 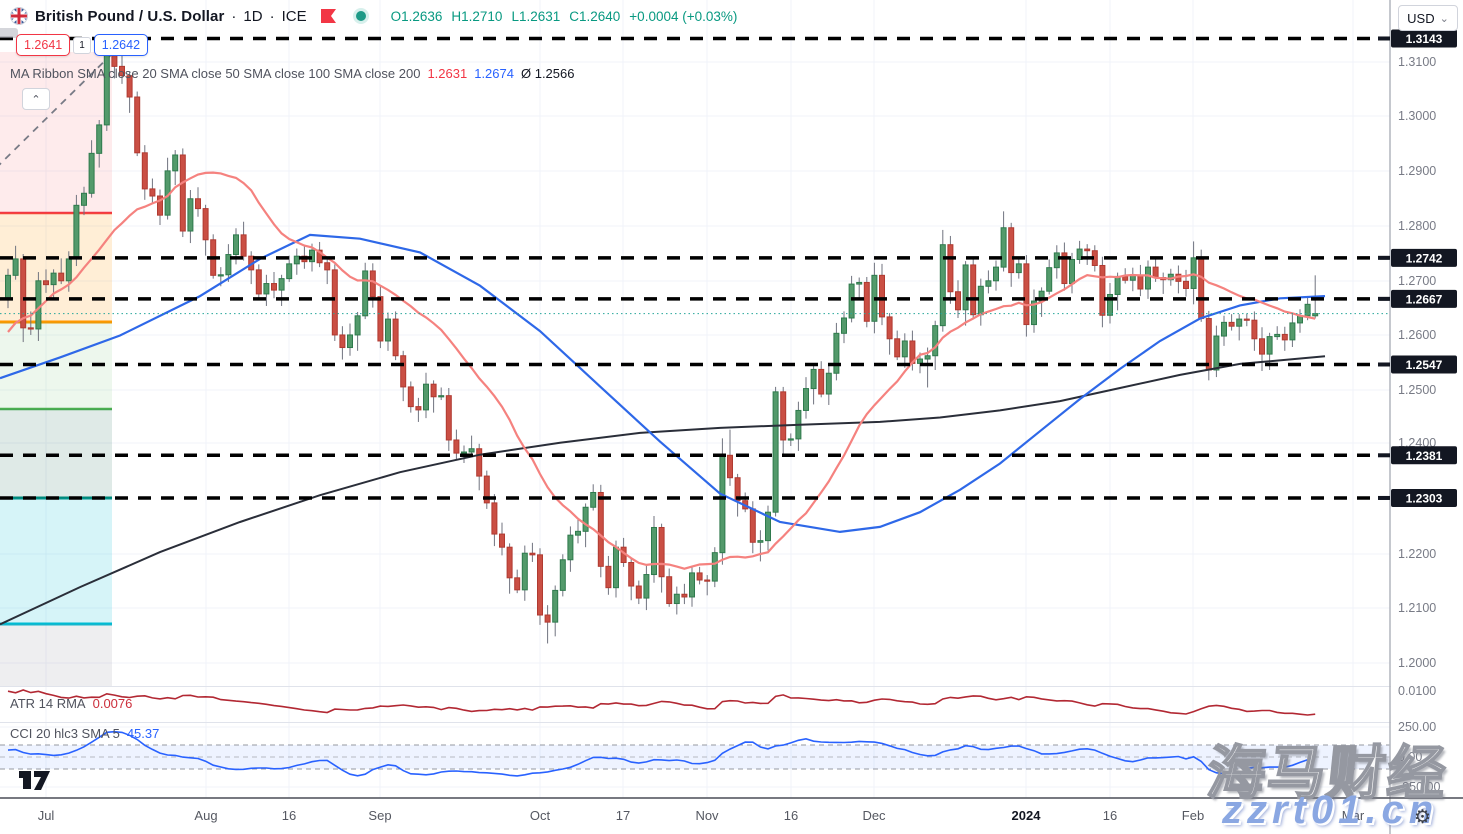 What do you see at coordinates (9, 33) in the screenshot?
I see `toolbar-tab` at bounding box center [9, 33].